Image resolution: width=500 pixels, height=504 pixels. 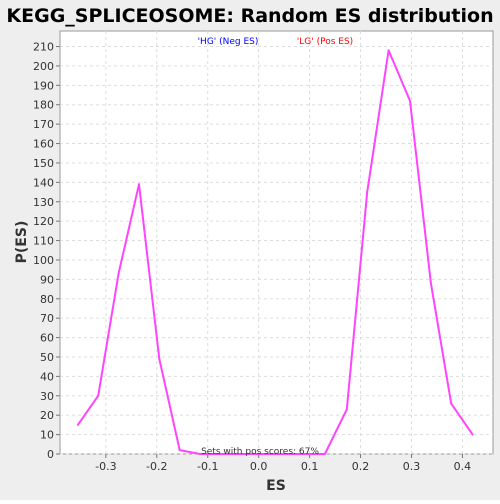 What do you see at coordinates (228, 42) in the screenshot?
I see `legend-item-neg: 'HG' (Neg ES)` at bounding box center [228, 42].